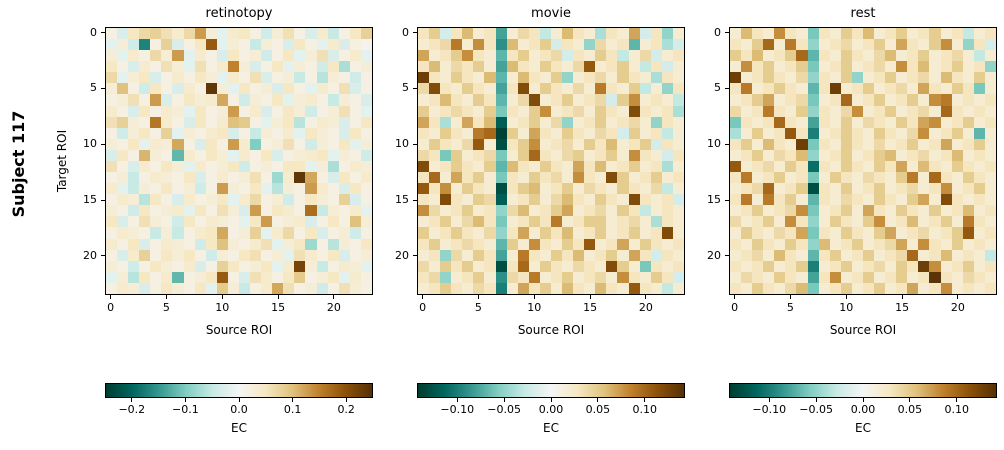 Image resolution: width=1004 pixels, height=450 pixels. Describe the element at coordinates (534, 307) in the screenshot. I see `x-tick-label: 10` at that location.